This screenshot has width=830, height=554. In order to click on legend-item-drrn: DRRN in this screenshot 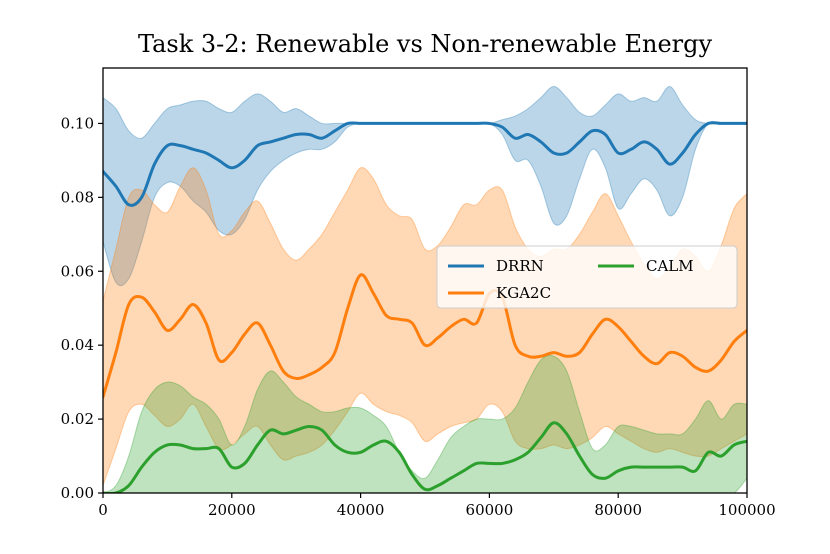, I will do `click(496, 266)`.